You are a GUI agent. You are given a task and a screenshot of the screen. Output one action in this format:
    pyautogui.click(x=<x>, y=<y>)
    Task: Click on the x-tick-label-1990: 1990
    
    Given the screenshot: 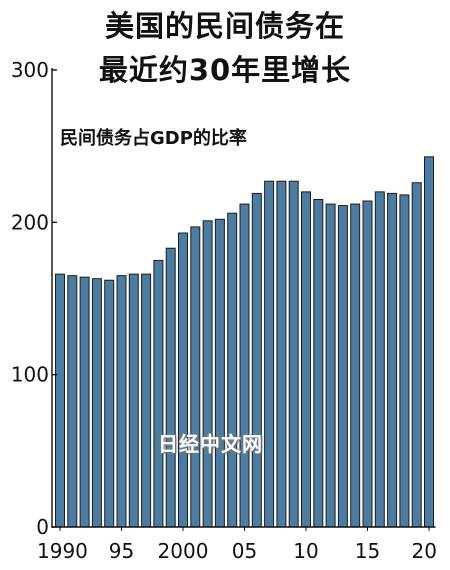 What is the action you would take?
    pyautogui.click(x=62, y=551)
    